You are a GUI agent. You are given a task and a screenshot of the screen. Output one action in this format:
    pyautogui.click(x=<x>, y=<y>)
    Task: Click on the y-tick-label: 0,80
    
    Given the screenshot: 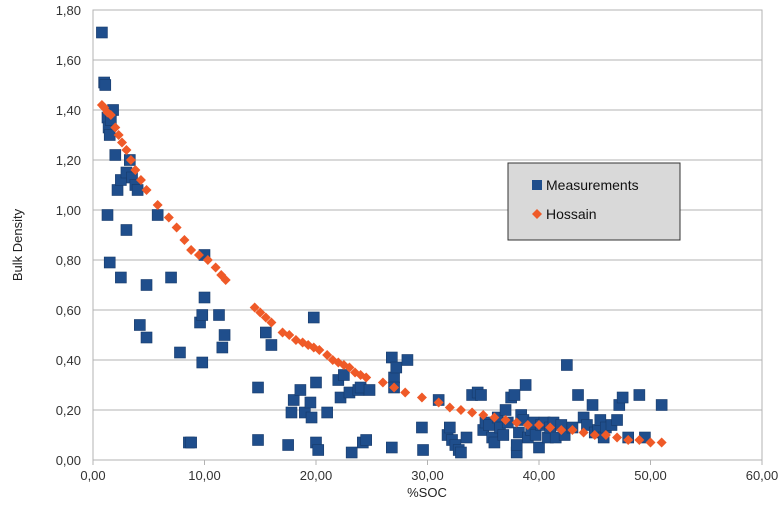 What is the action you would take?
    pyautogui.click(x=68, y=260)
    